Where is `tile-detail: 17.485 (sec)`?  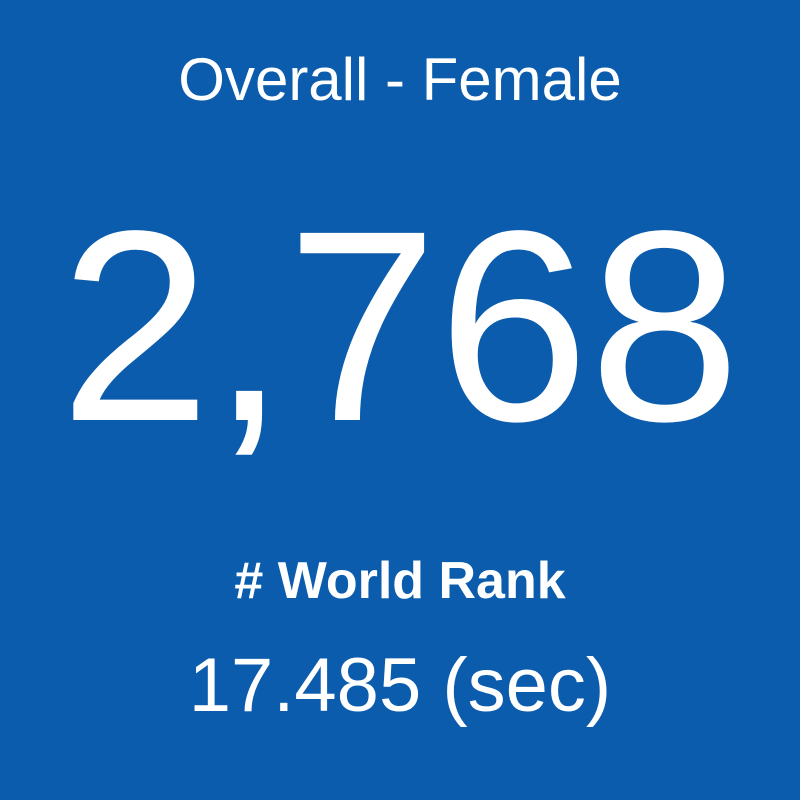
tile-detail: 17.485 (sec) is located at coordinates (400, 685).